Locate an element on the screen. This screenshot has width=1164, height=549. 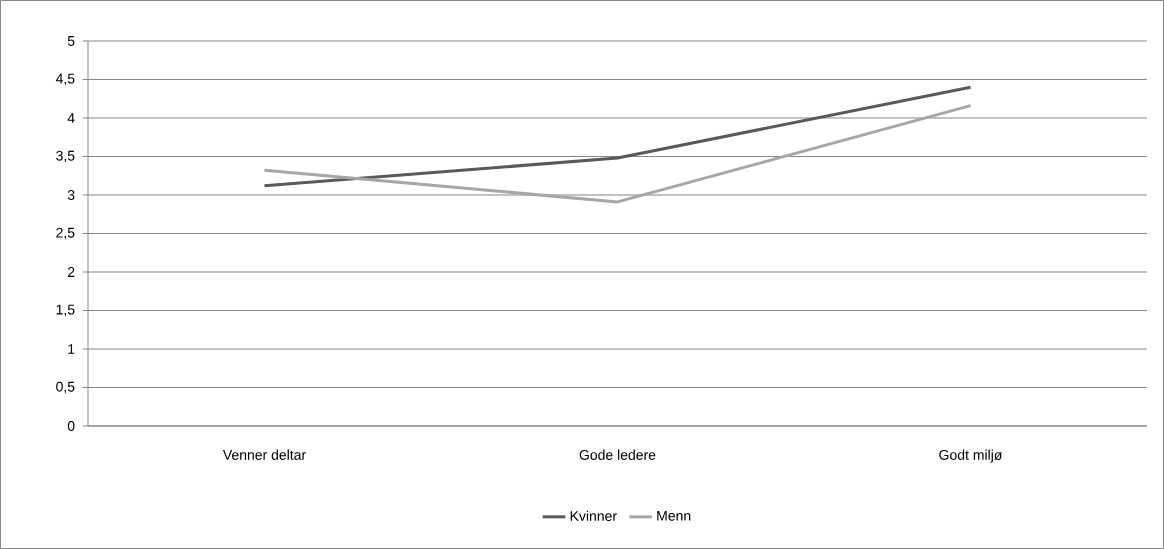
y-tick-label: 3 is located at coordinates (71, 195).